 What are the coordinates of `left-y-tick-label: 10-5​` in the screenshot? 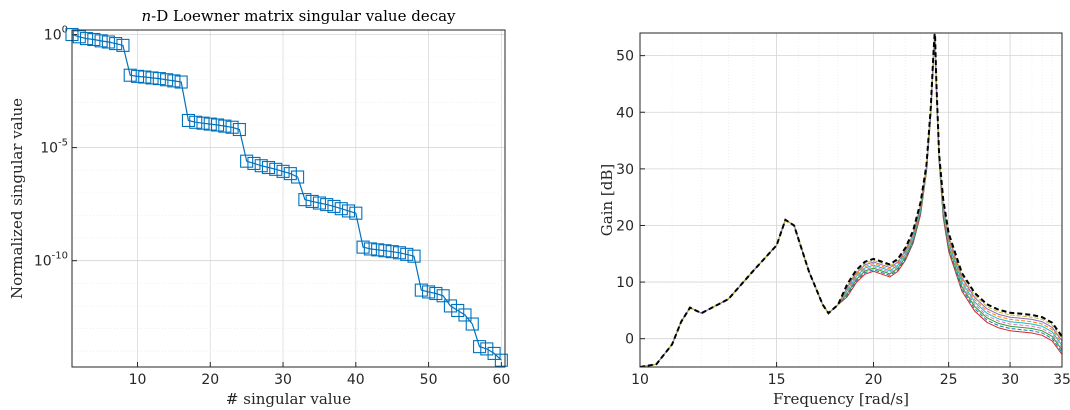 It's located at (54, 147).